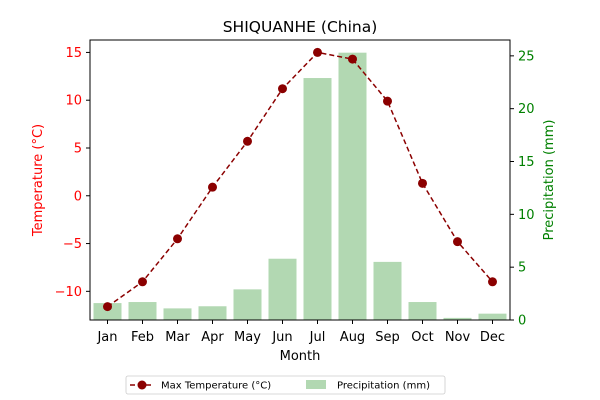  What do you see at coordinates (352, 337) in the screenshot?
I see `x-axis-tick-label: Aug` at bounding box center [352, 337].